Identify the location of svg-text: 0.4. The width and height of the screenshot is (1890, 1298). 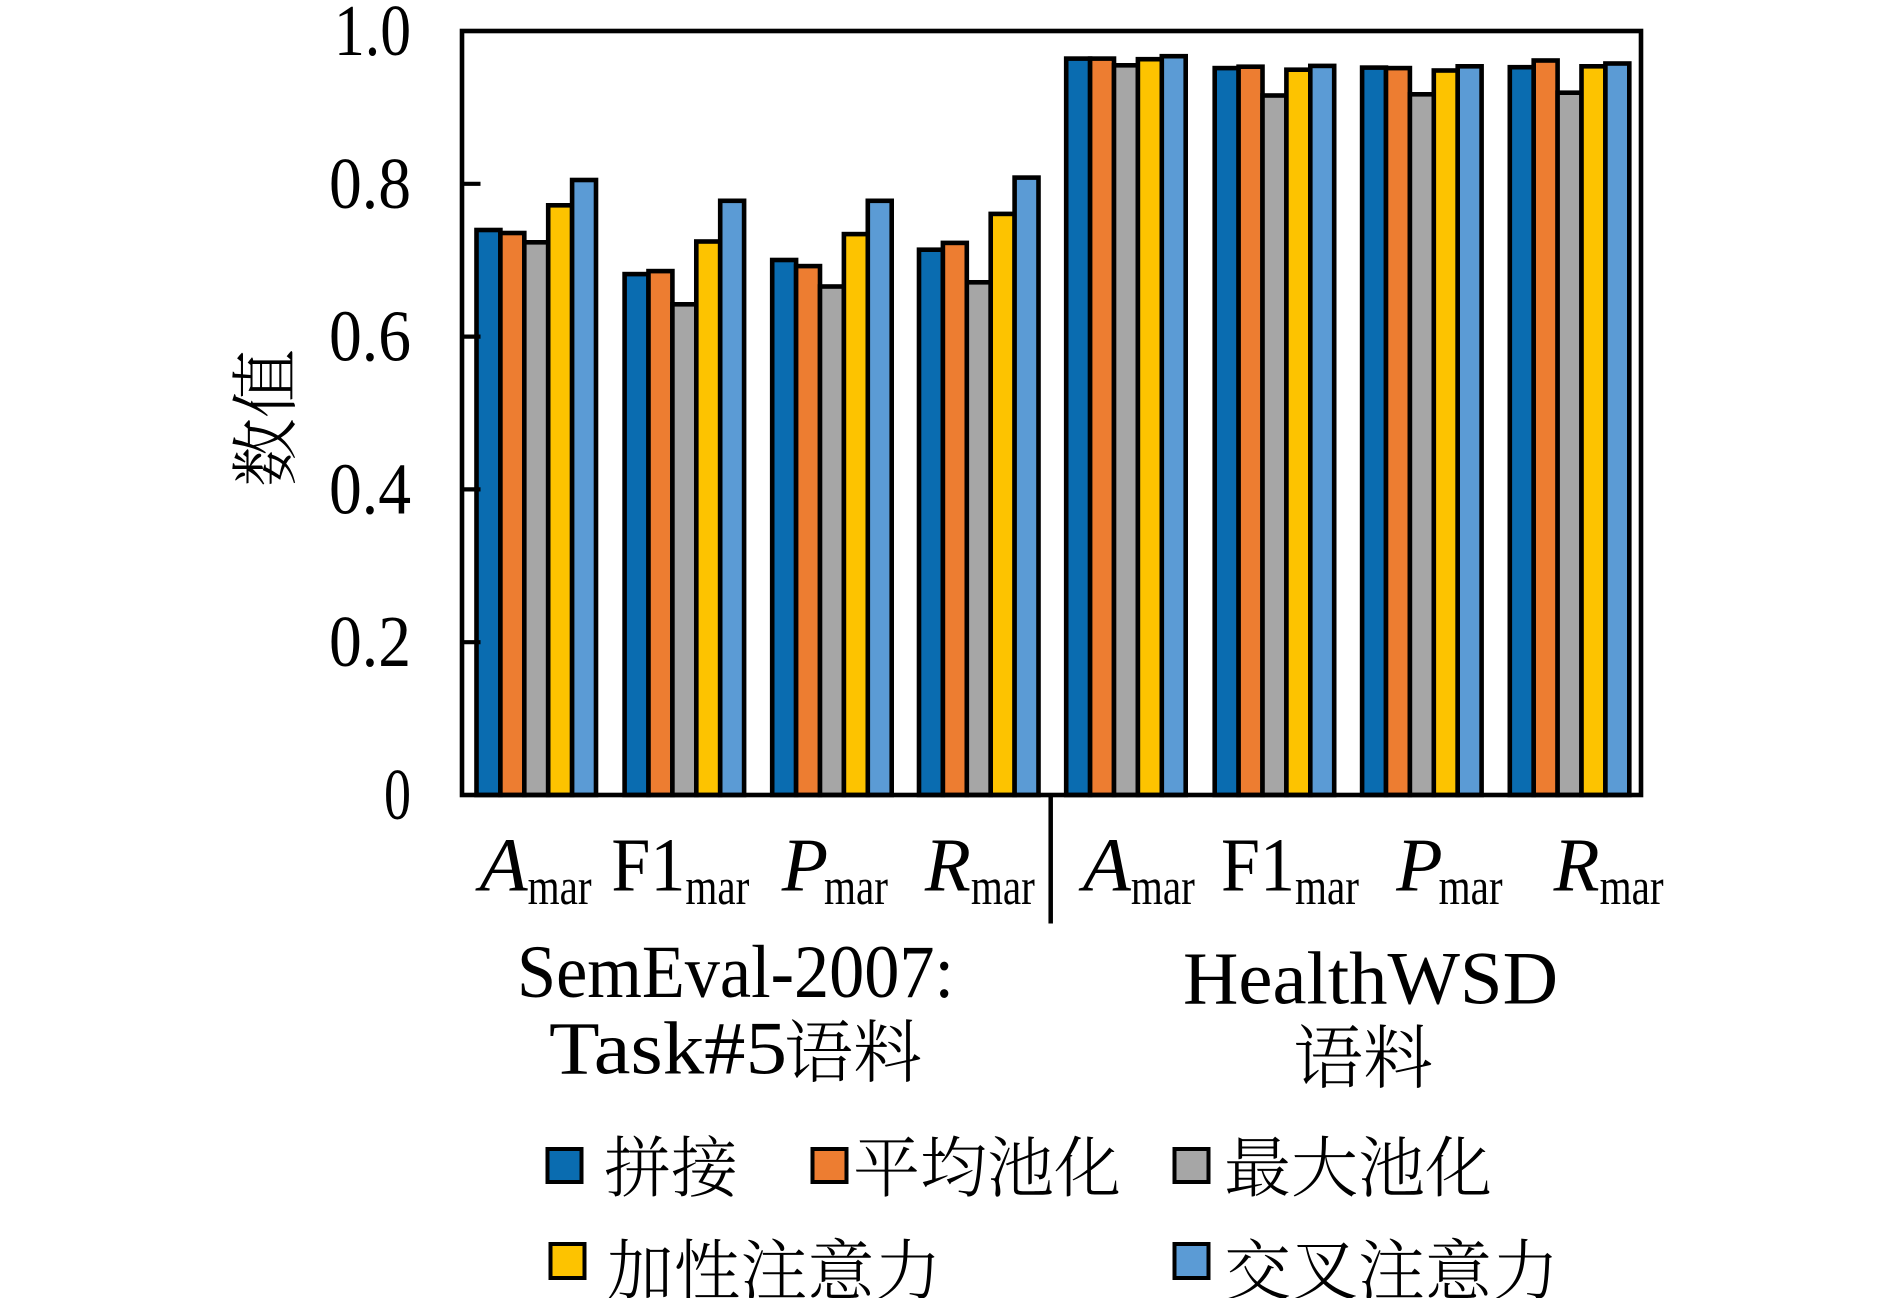
(370, 488).